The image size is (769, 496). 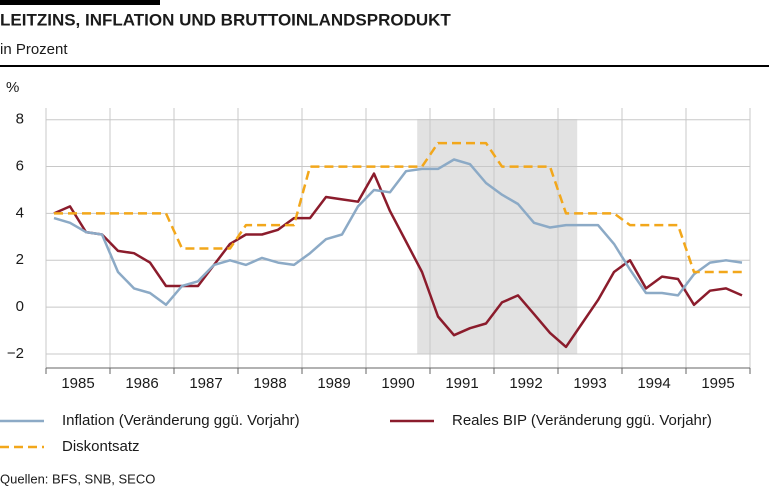 I want to click on x-tick-label: 1990, so click(x=397, y=383).